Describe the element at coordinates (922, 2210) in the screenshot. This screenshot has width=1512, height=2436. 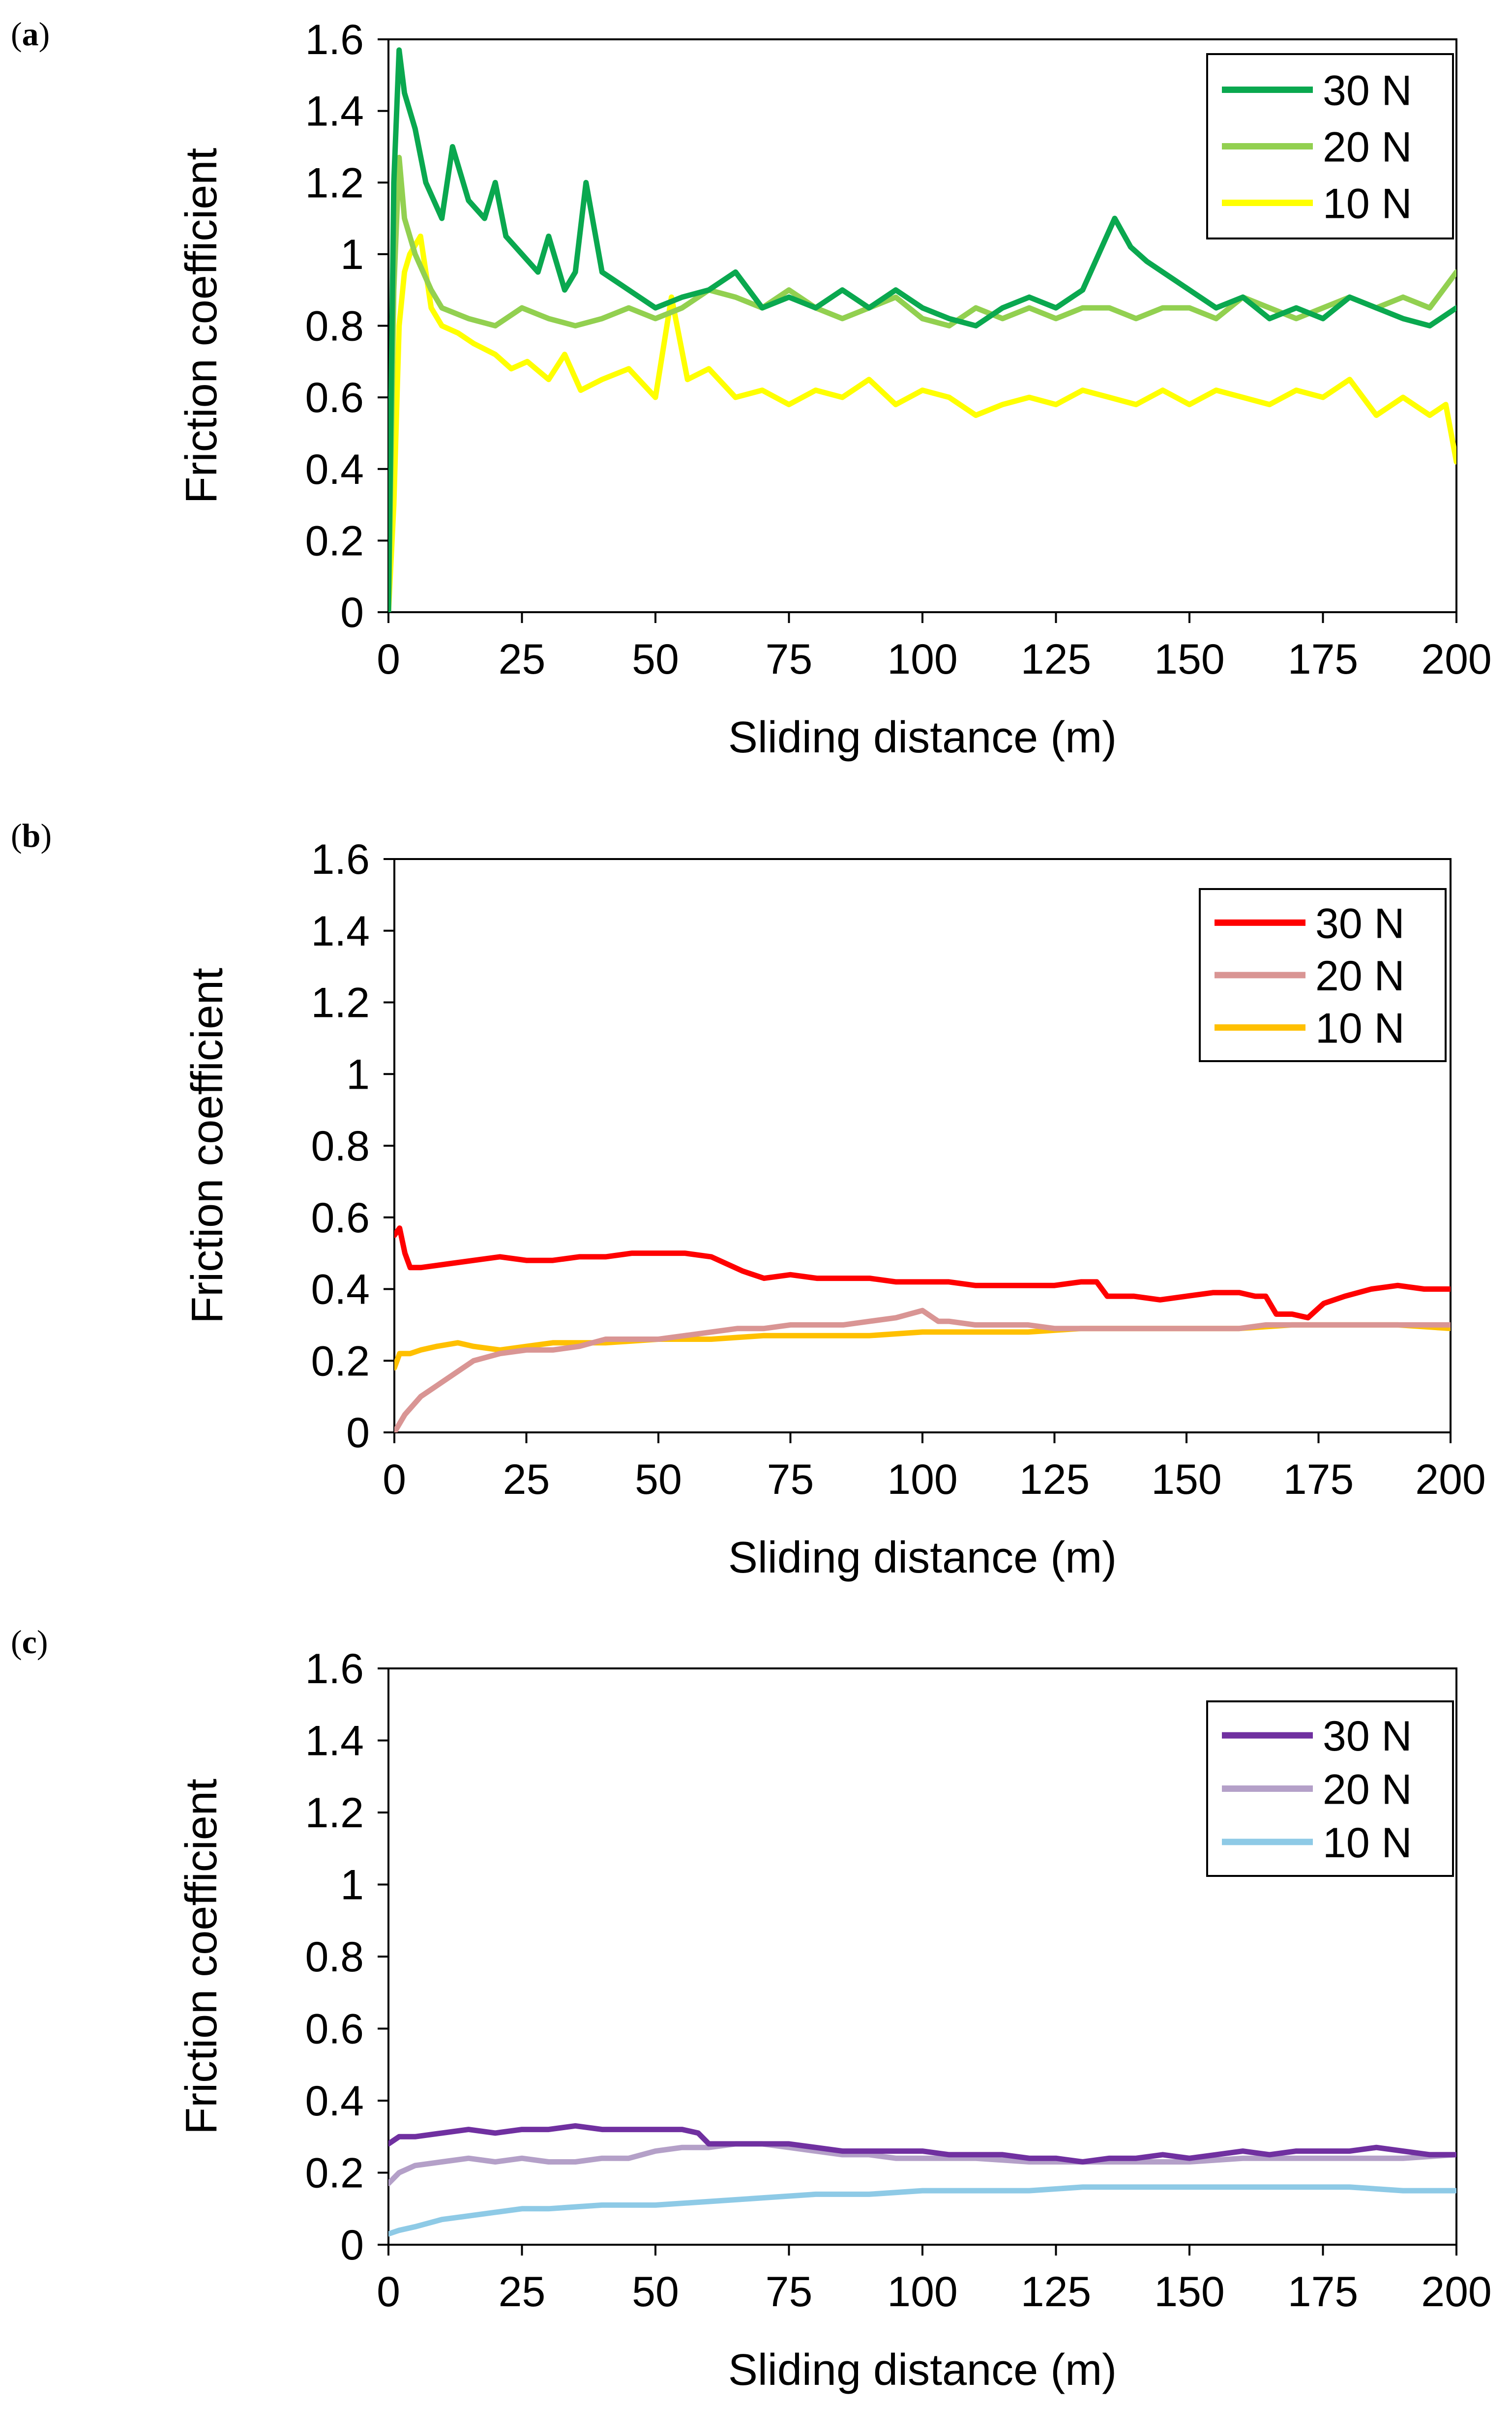
I see `chart-c-series-line-10n` at that location.